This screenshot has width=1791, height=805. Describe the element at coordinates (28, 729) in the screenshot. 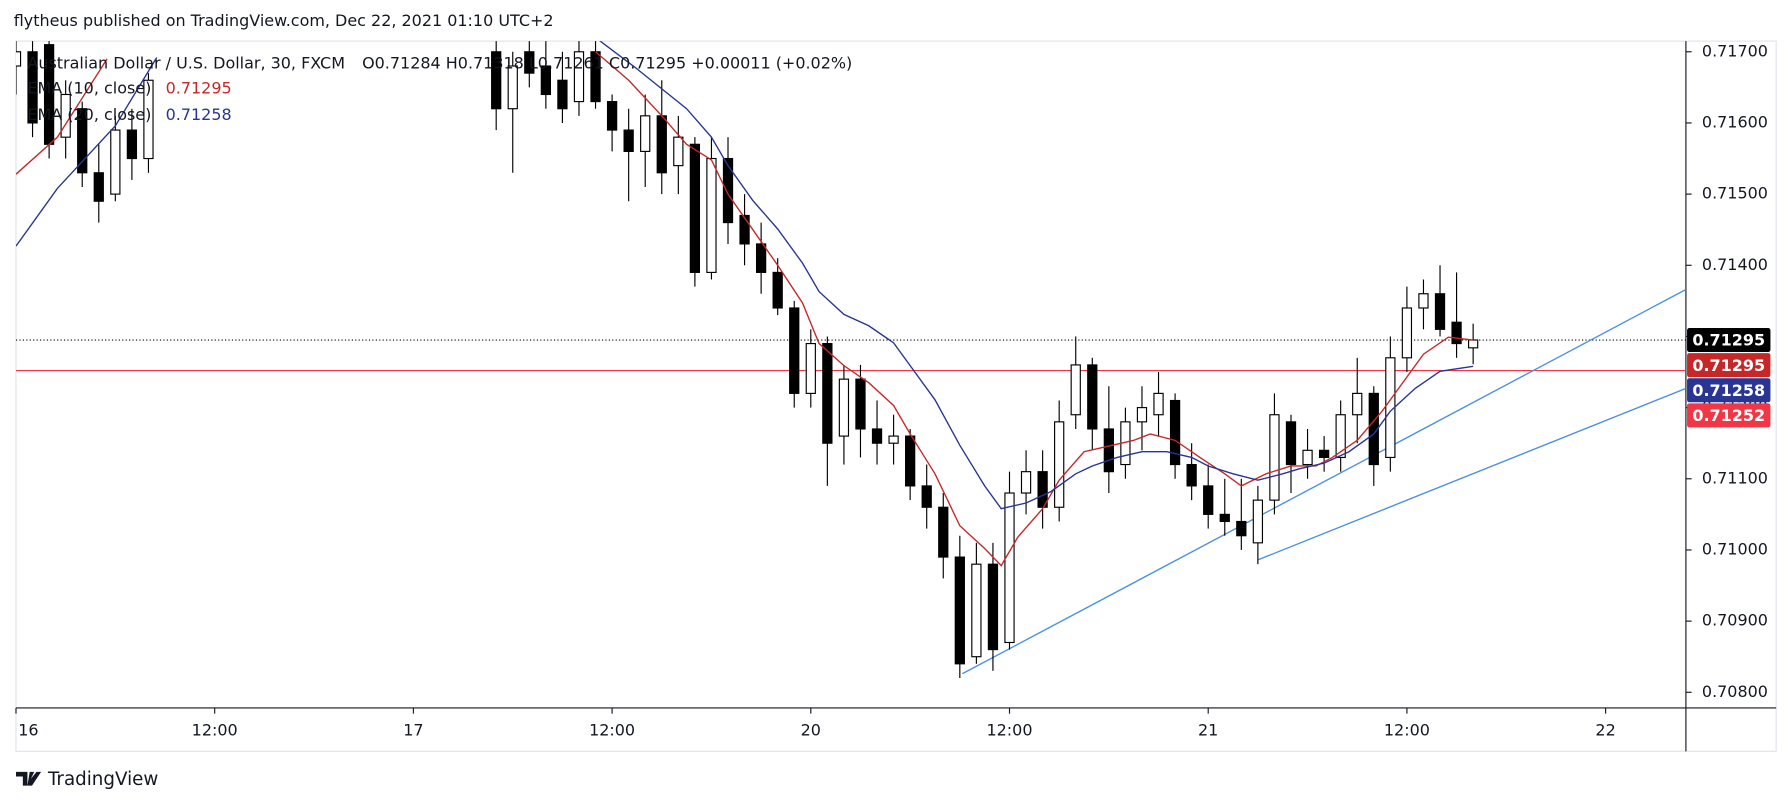

I see `x-tick-label: 16` at that location.